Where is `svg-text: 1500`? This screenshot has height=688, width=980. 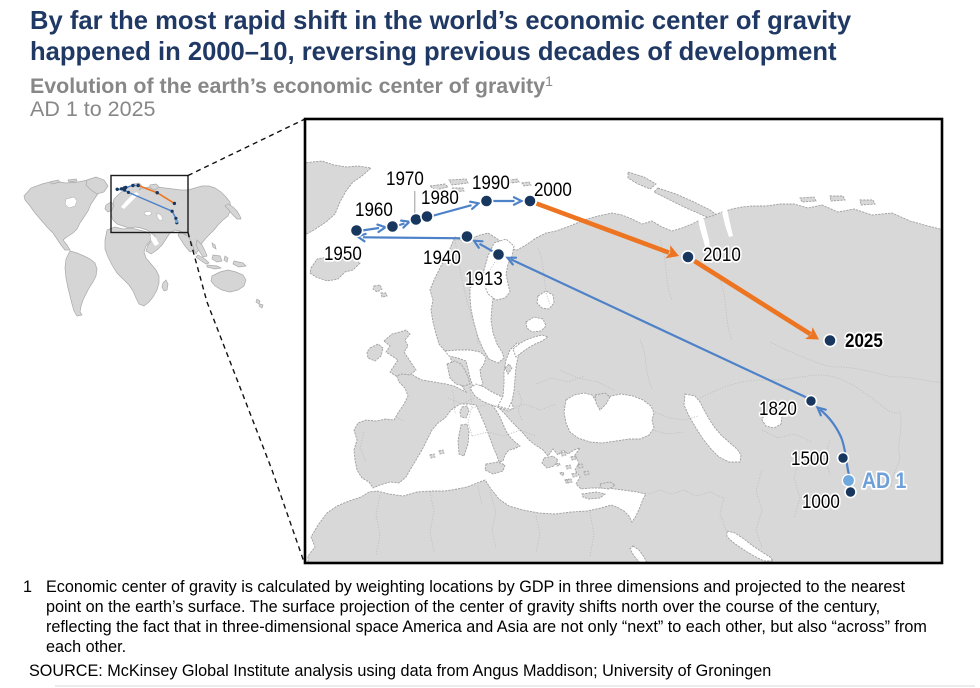 svg-text: 1500 is located at coordinates (810, 458).